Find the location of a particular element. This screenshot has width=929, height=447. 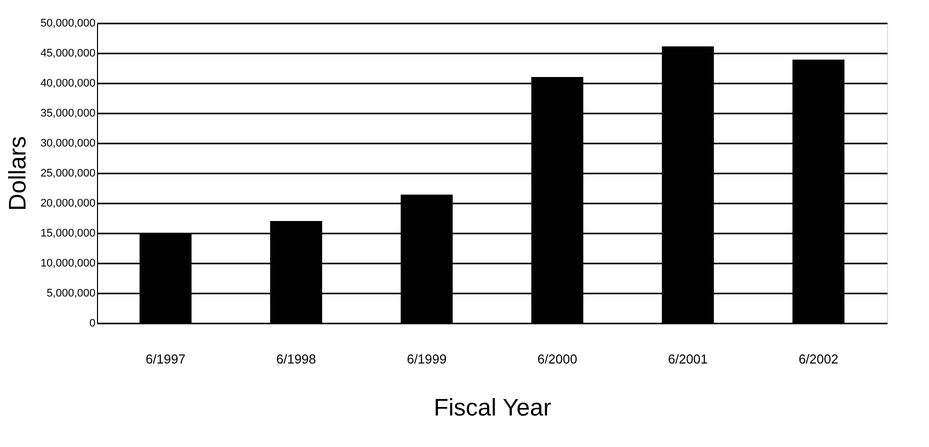

x-tick-label: 6/2002 is located at coordinates (818, 359).